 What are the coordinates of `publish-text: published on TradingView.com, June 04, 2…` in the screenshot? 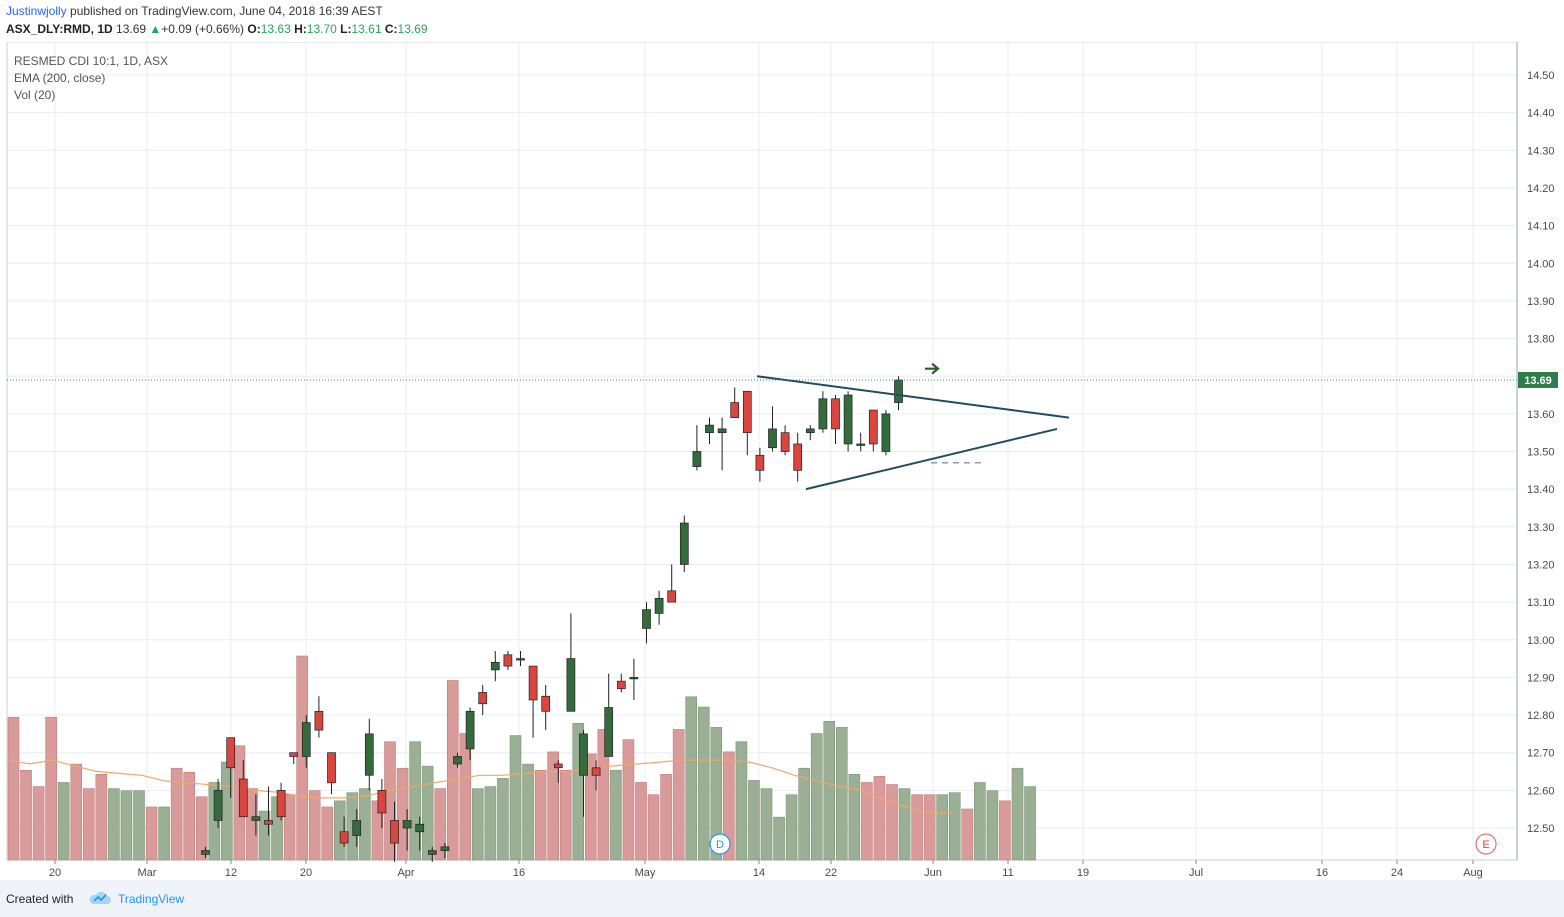 It's located at (224, 11).